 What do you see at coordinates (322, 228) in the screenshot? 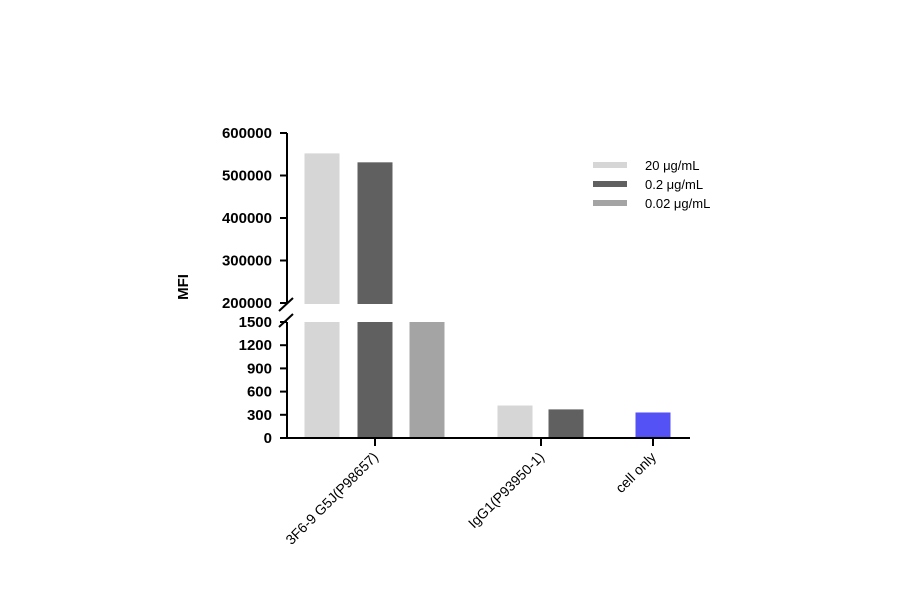
I see `bar-0-series-0-upper` at bounding box center [322, 228].